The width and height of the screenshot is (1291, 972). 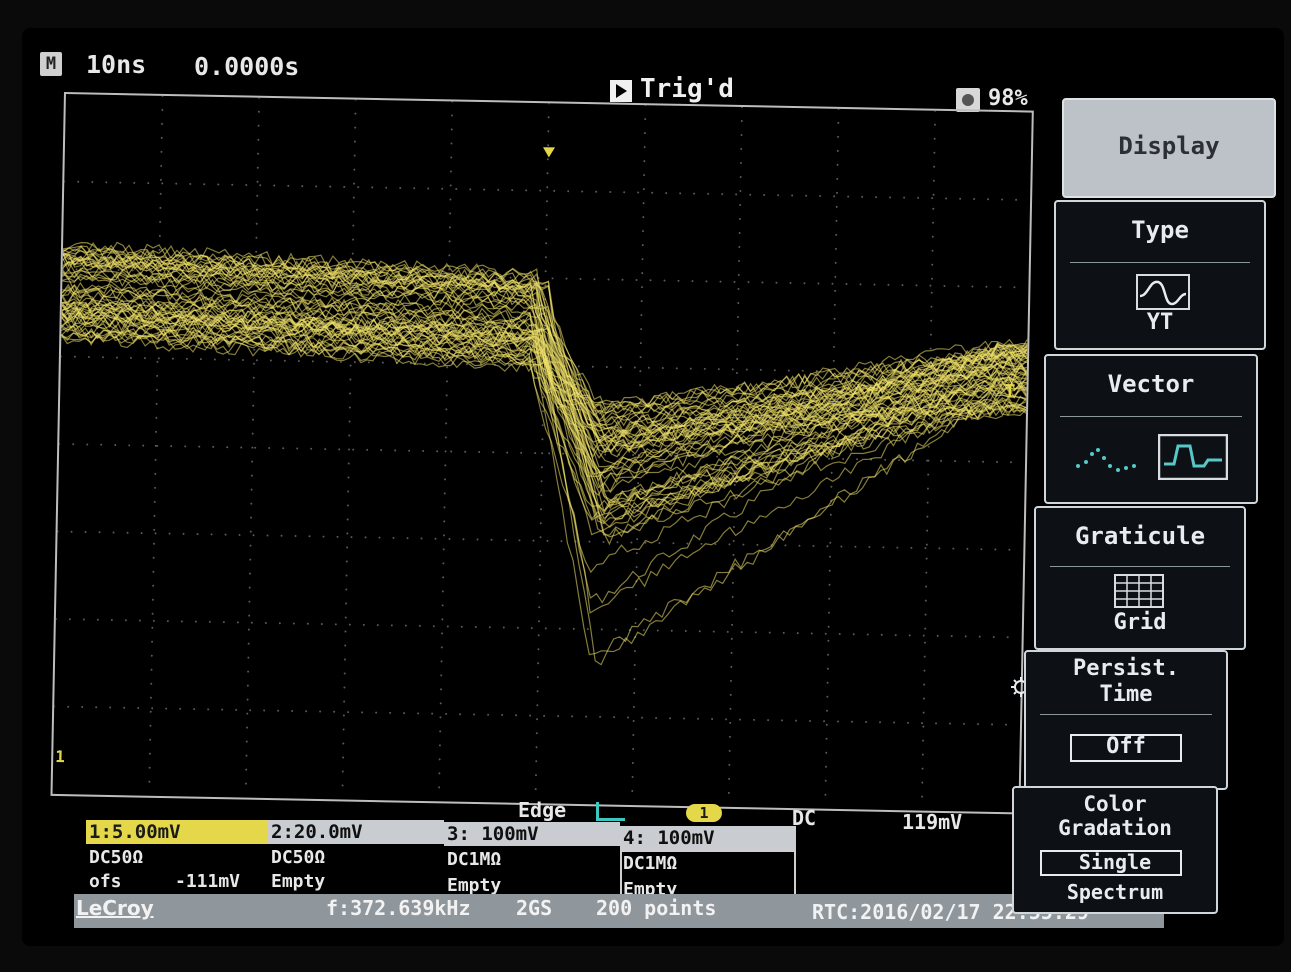 What do you see at coordinates (1160, 322) in the screenshot?
I see `type-value: YT` at bounding box center [1160, 322].